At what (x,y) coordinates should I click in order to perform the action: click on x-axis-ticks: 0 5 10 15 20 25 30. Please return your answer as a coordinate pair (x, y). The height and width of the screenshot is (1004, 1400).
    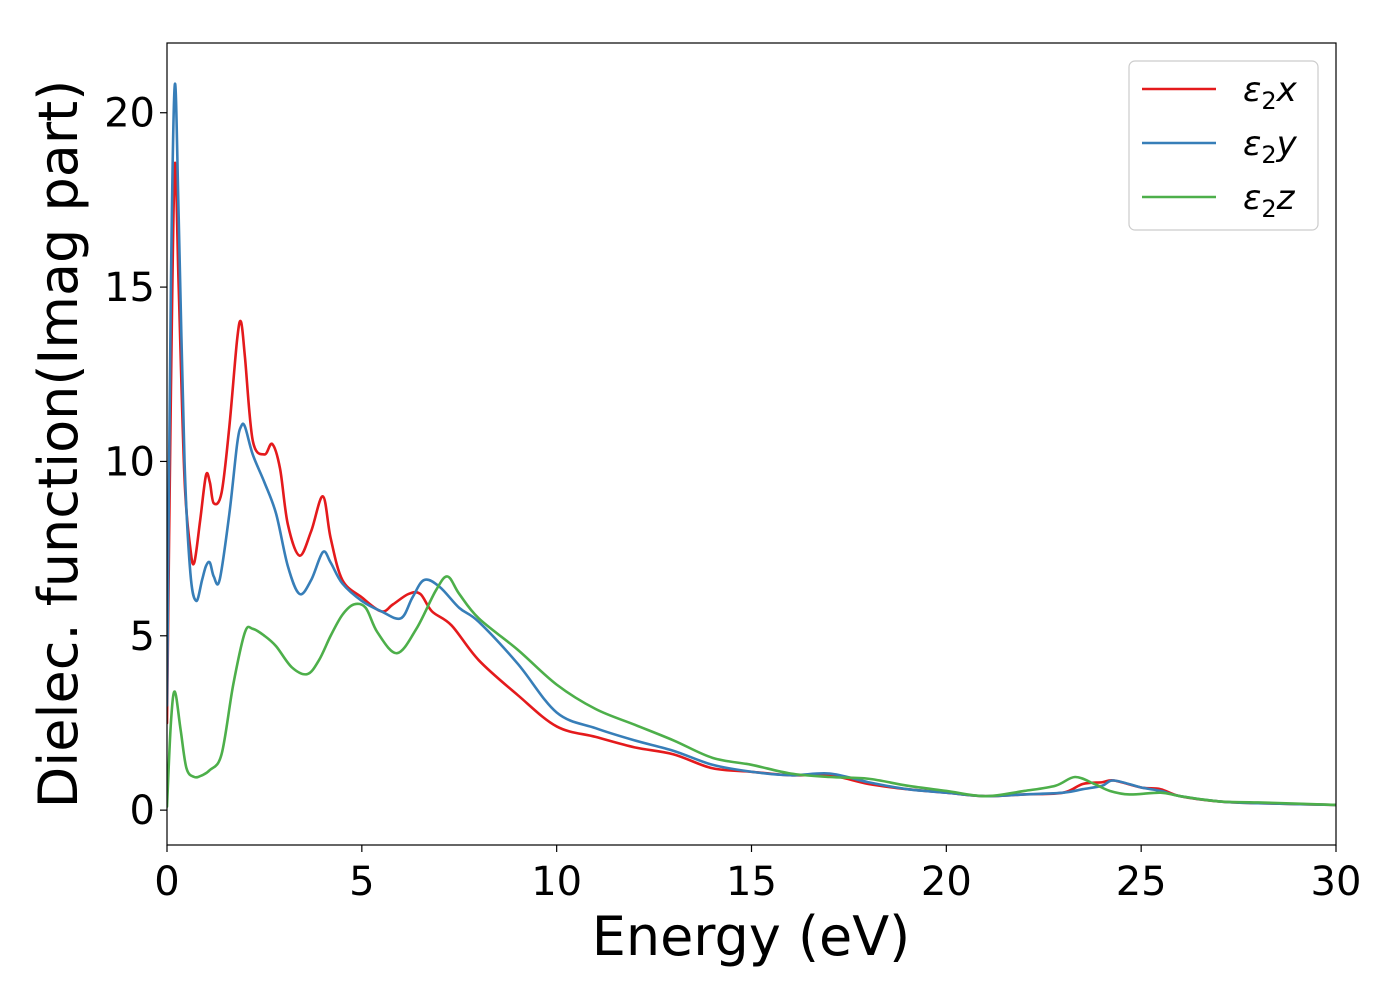
    Looking at the image, I should click on (757, 875).